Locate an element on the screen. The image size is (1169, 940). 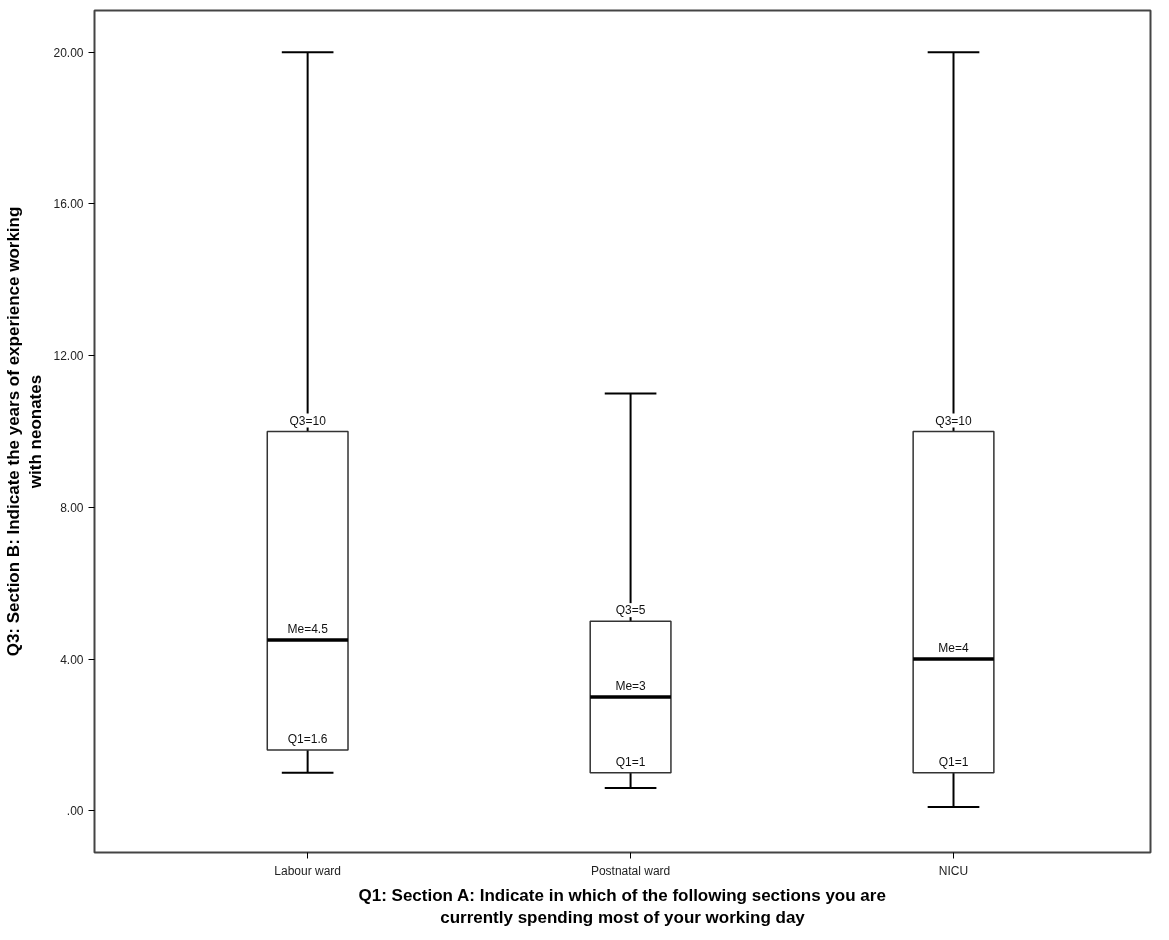
x-tick-label: NICU is located at coordinates (953, 870).